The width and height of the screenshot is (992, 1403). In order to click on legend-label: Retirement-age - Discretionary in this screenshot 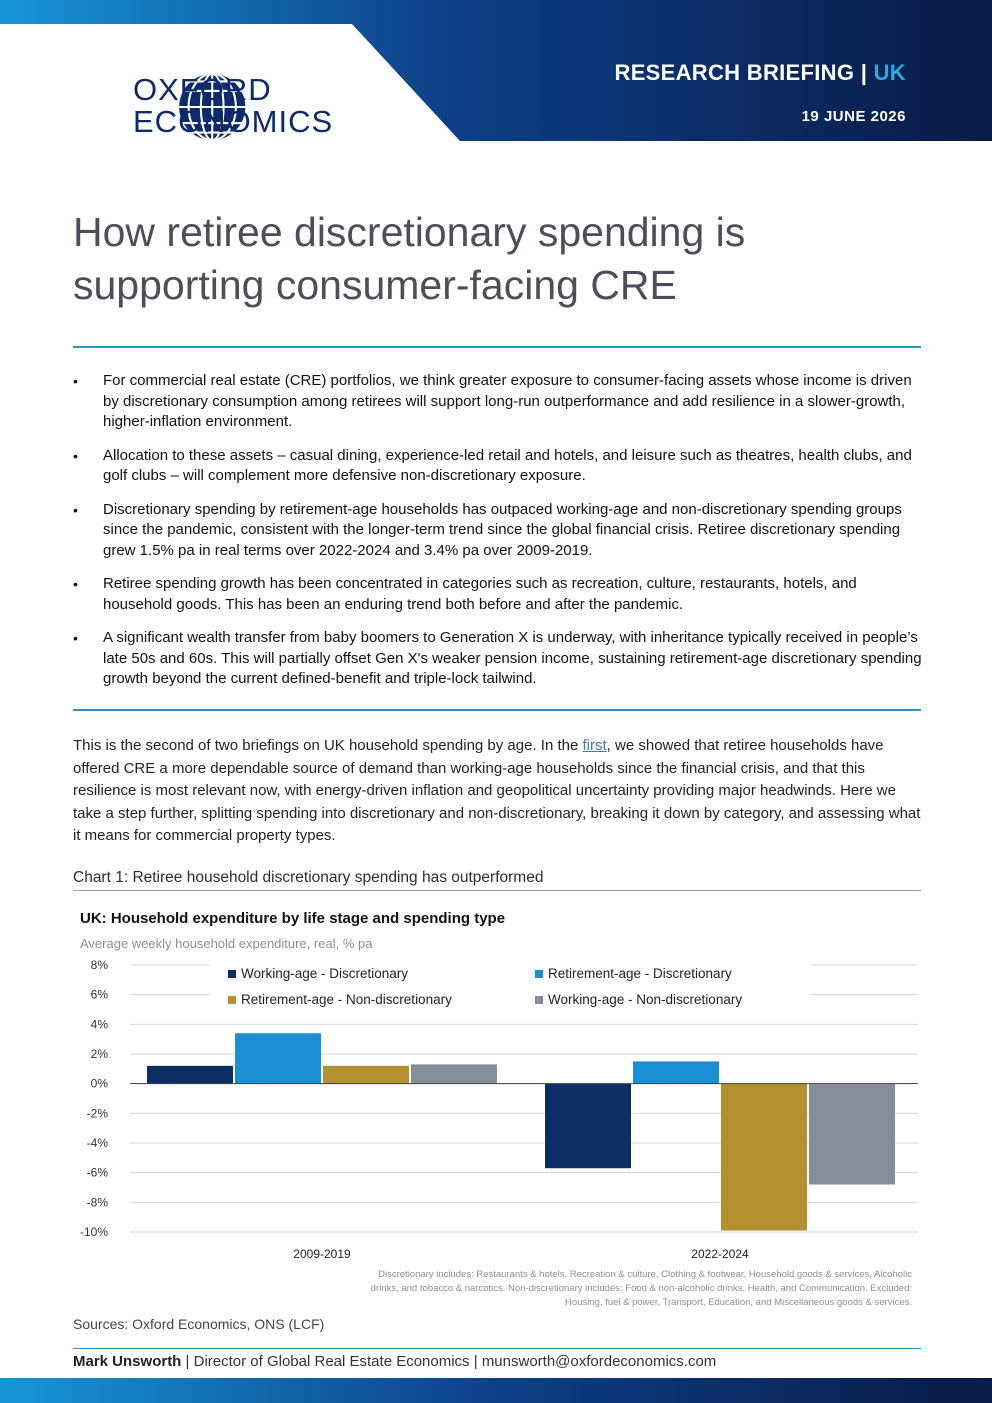, I will do `click(640, 973)`.